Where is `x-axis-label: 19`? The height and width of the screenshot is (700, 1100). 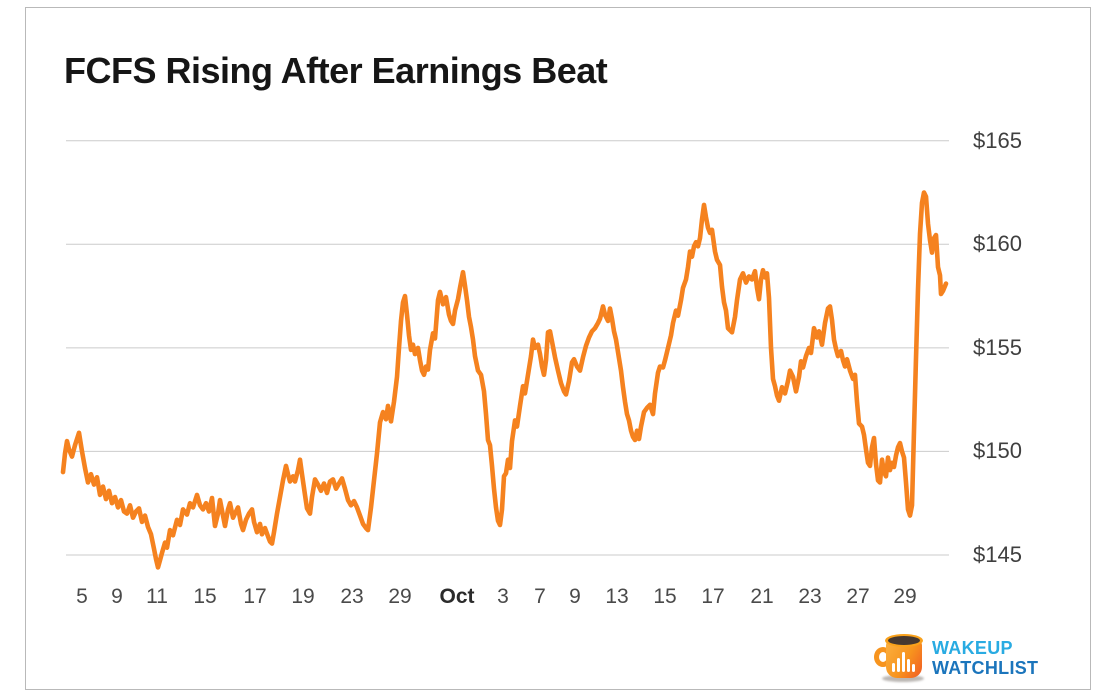
x-axis-label: 19 is located at coordinates (303, 596).